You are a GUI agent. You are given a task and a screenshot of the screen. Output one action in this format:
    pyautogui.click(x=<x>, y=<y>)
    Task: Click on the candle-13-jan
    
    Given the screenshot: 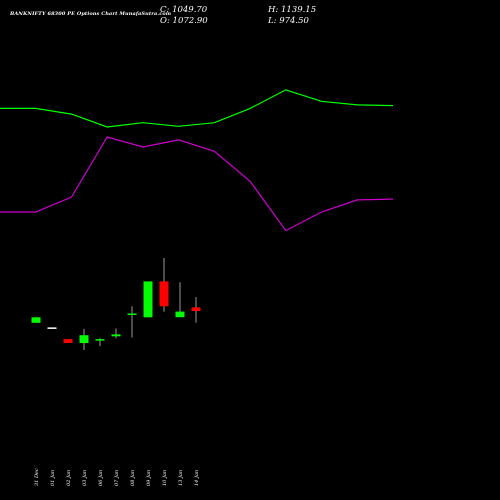 What is the action you would take?
    pyautogui.click(x=180, y=300)
    